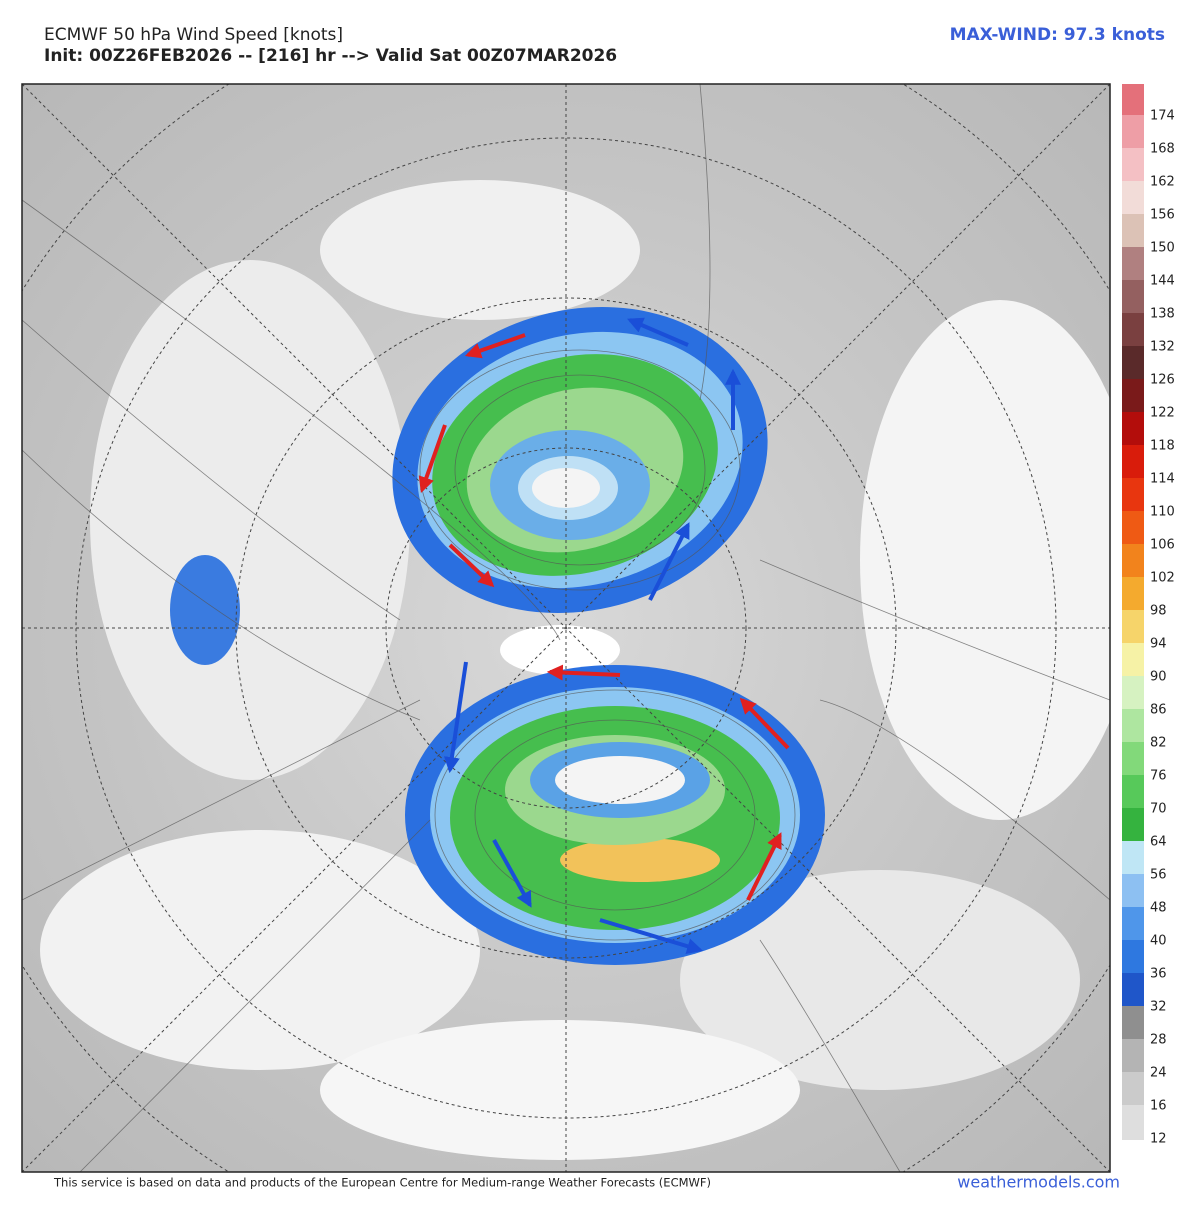 This screenshot has width=1200, height=1221. What do you see at coordinates (1057, 35) in the screenshot?
I see `max-wind: MAX-WIND: 97.3 knots` at bounding box center [1057, 35].